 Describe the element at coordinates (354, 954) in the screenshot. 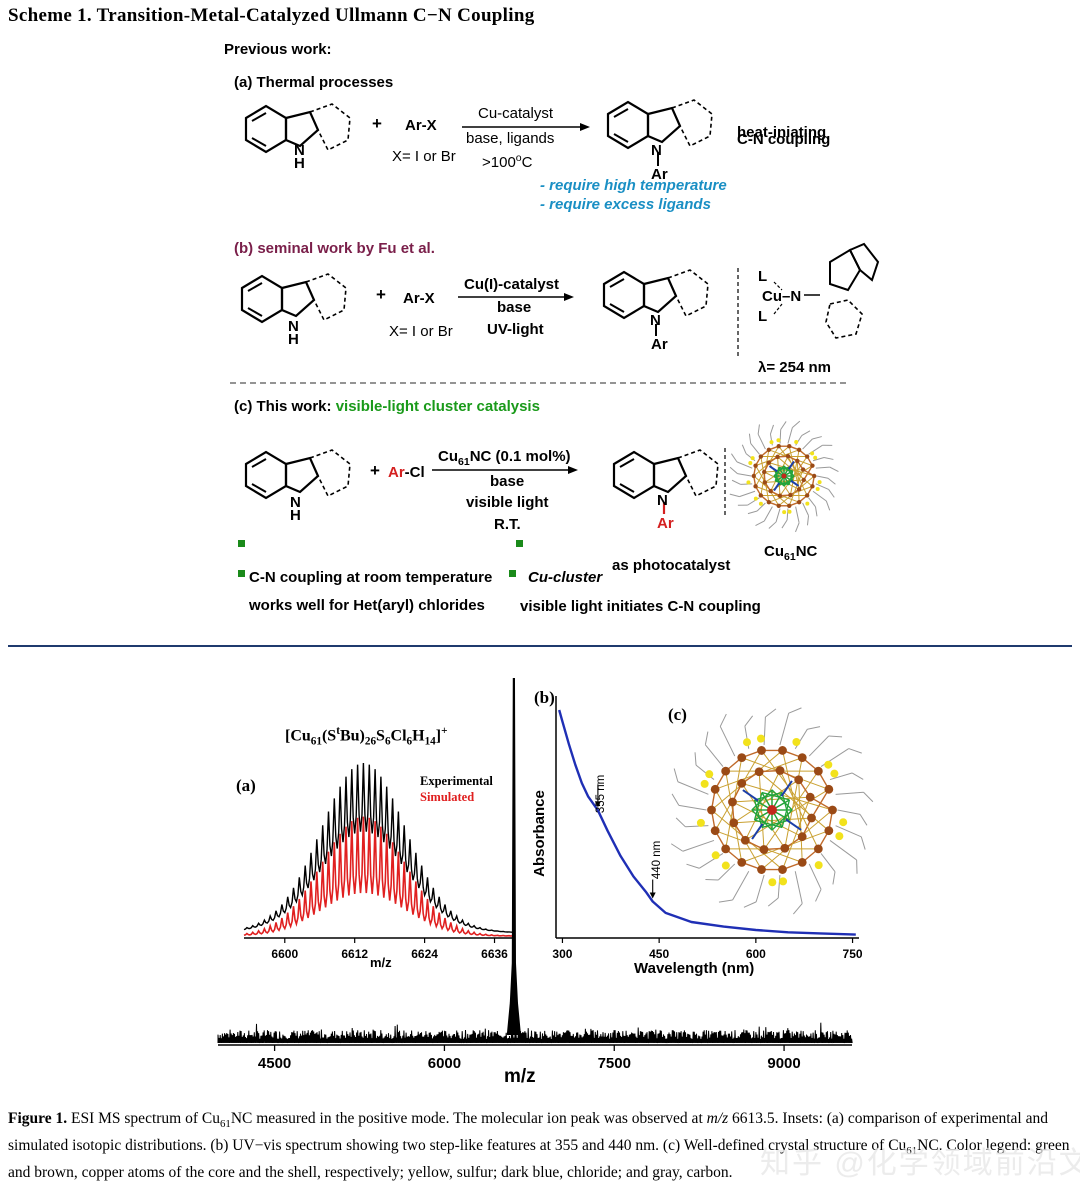

I see `inset-a-x-tick-label: 6612` at that location.